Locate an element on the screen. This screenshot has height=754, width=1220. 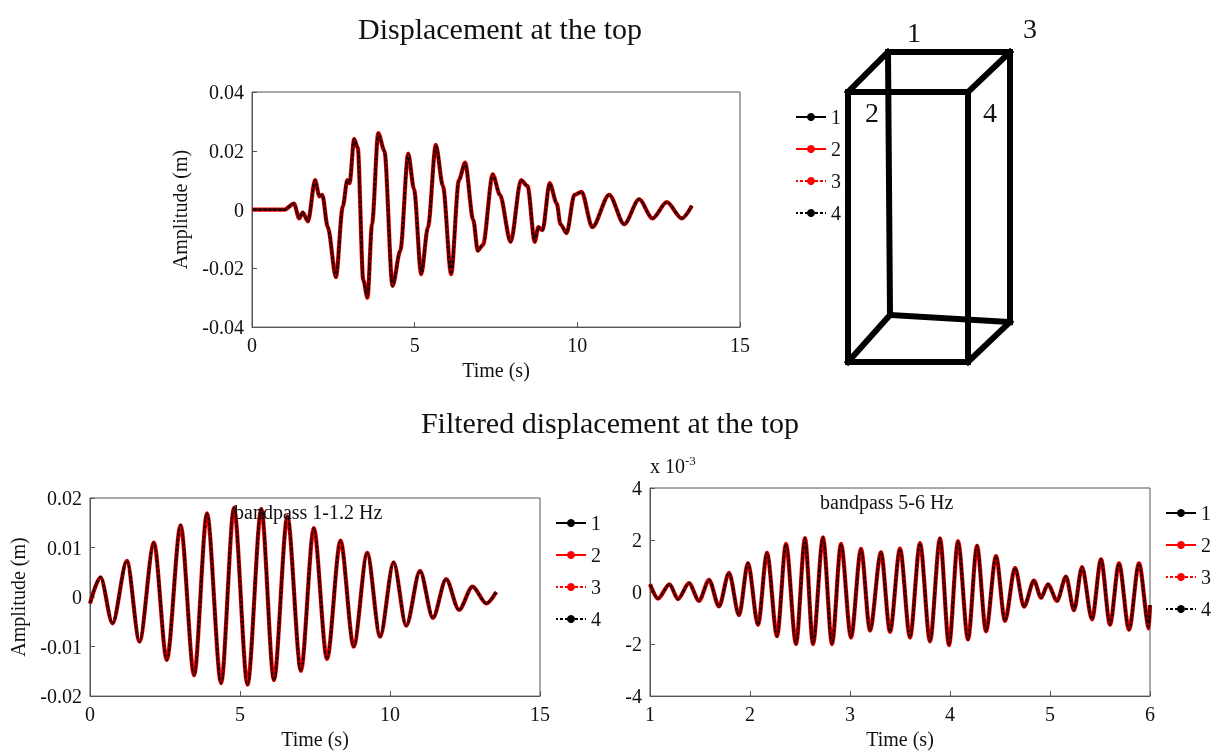
y-tick-label: -4 is located at coordinates (633, 696).